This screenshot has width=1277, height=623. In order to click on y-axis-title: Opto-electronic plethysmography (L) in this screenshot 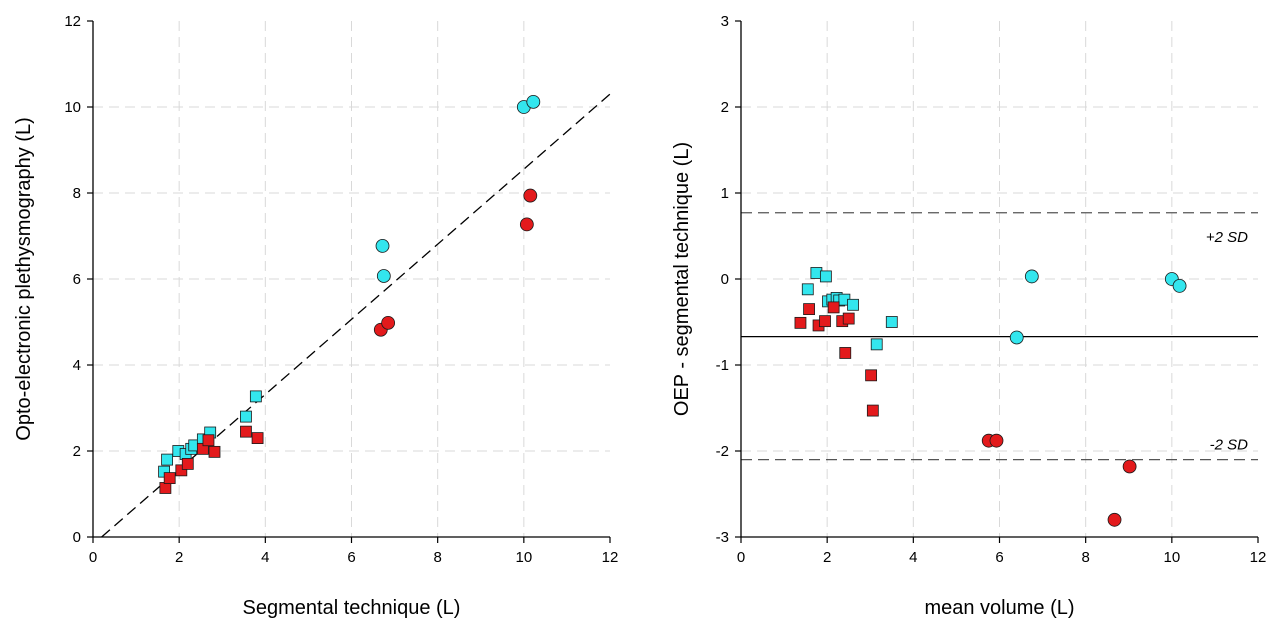, I will do `click(24, 278)`.